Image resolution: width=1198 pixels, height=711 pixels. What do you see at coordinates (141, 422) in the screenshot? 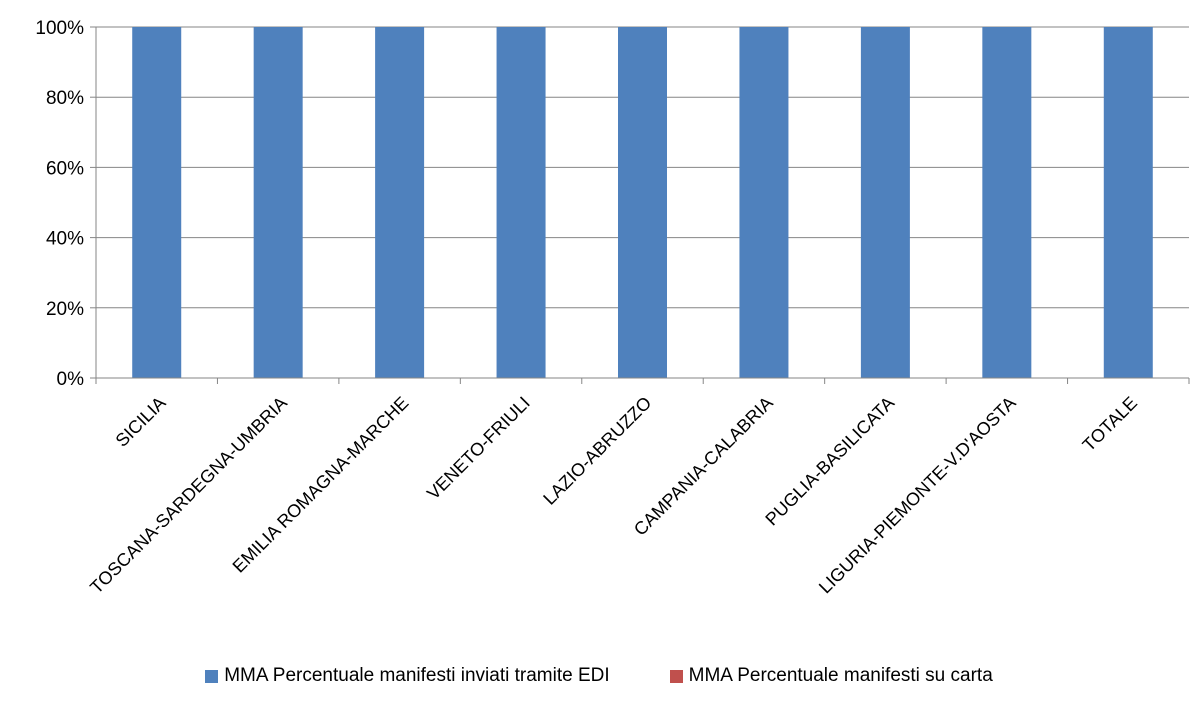
I see `x-tick-label: SICILIA` at bounding box center [141, 422].